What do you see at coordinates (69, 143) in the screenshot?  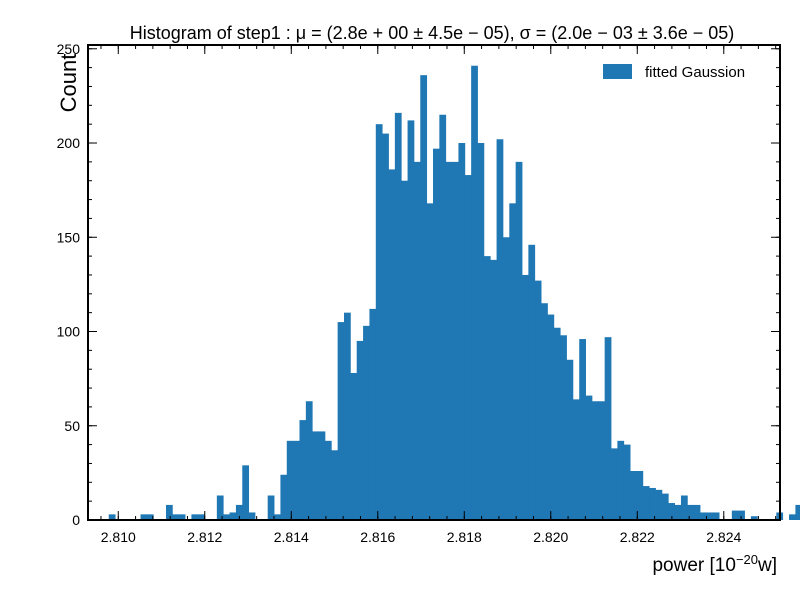 I see `y-tick-label: 200` at bounding box center [69, 143].